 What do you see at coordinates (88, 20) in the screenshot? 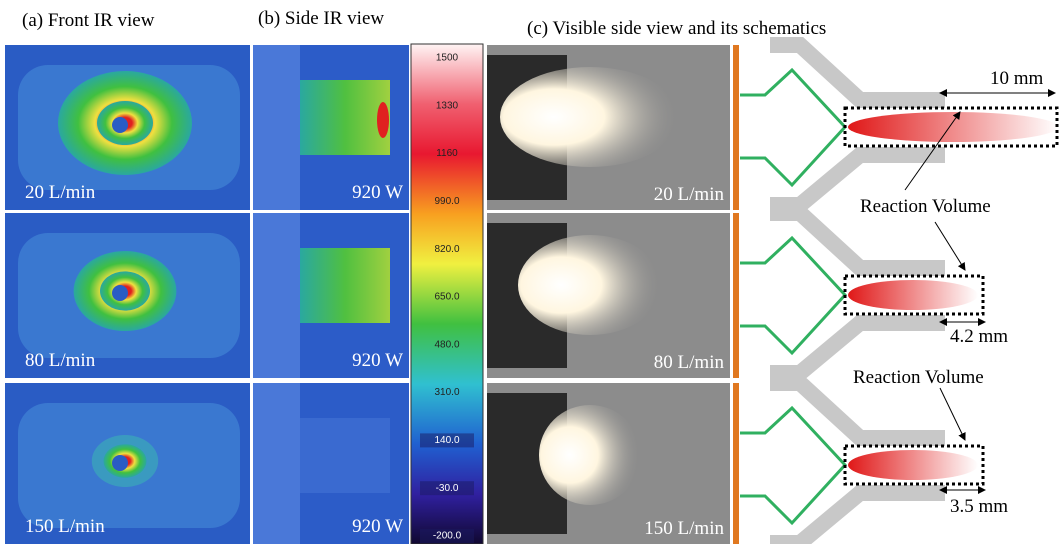
I see `panel-title: (a) Front IR view` at bounding box center [88, 20].